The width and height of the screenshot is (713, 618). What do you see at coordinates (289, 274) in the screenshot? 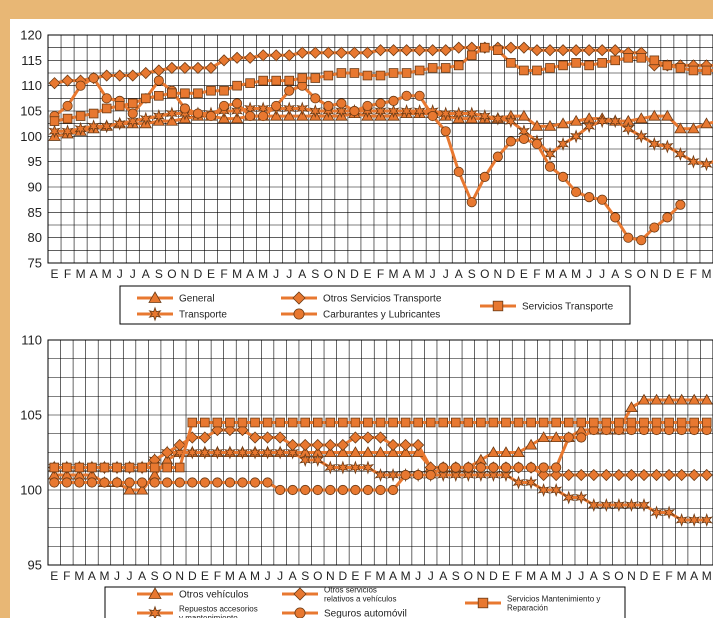
I see `x-tick-label: J` at bounding box center [289, 274].